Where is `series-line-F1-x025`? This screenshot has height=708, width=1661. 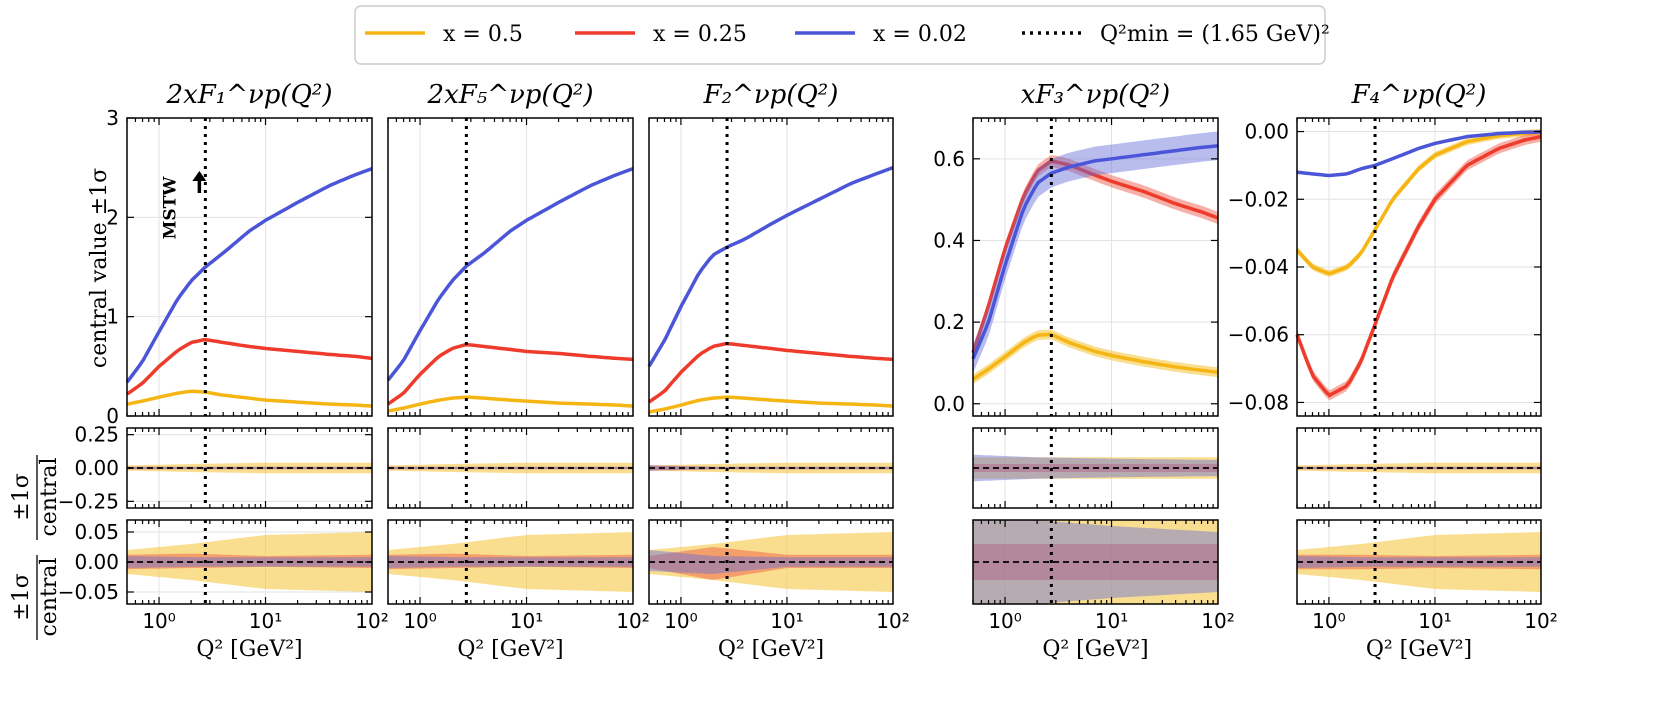 series-line-F1-x025 is located at coordinates (249, 366).